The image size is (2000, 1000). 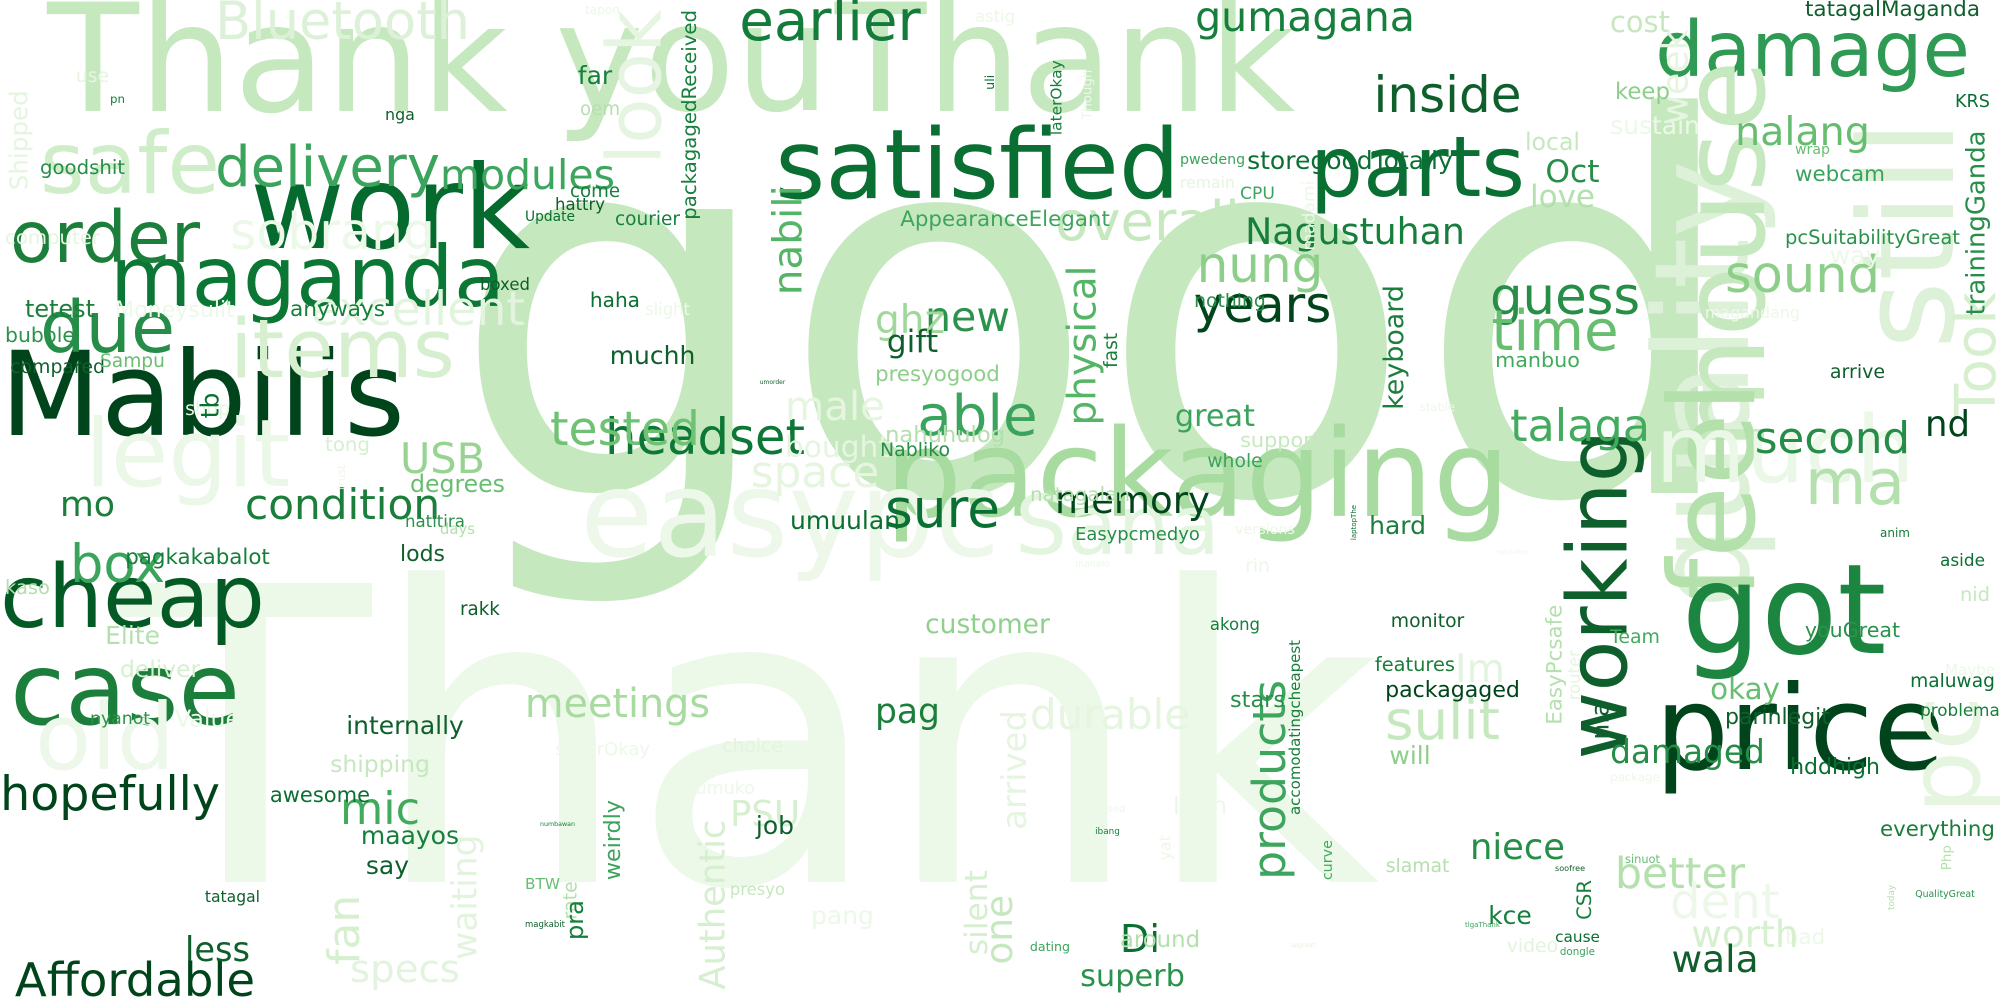 I want to click on word-local: local, so click(x=1552, y=141).